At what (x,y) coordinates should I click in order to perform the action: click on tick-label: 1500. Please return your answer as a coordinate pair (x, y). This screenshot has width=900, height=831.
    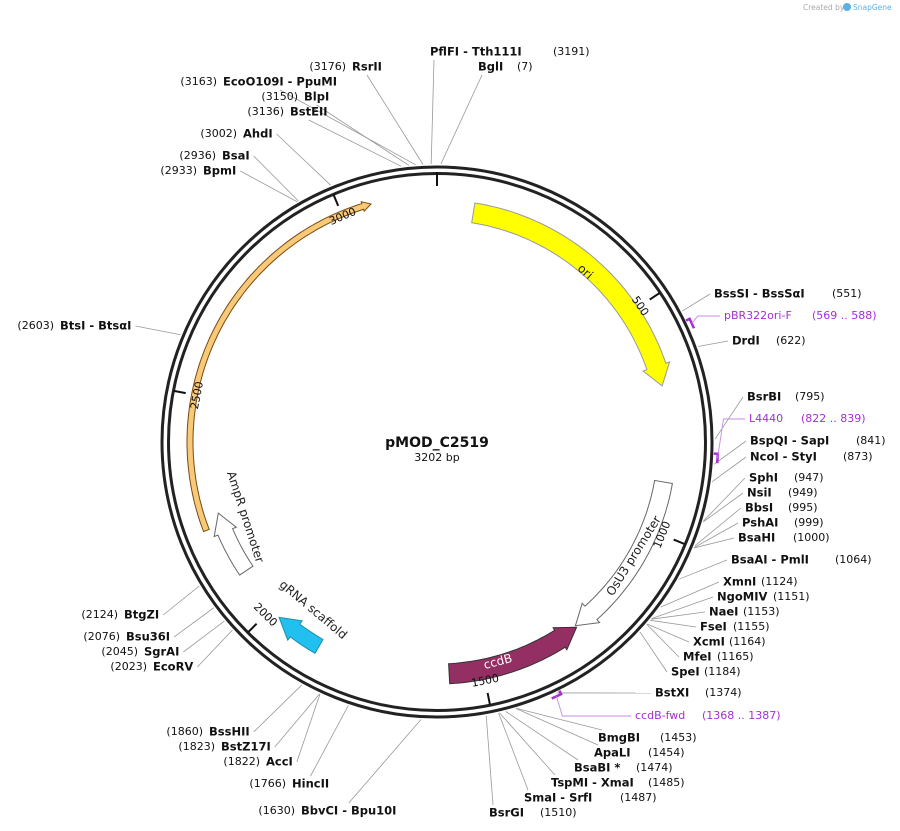
    Looking at the image, I should click on (485, 681).